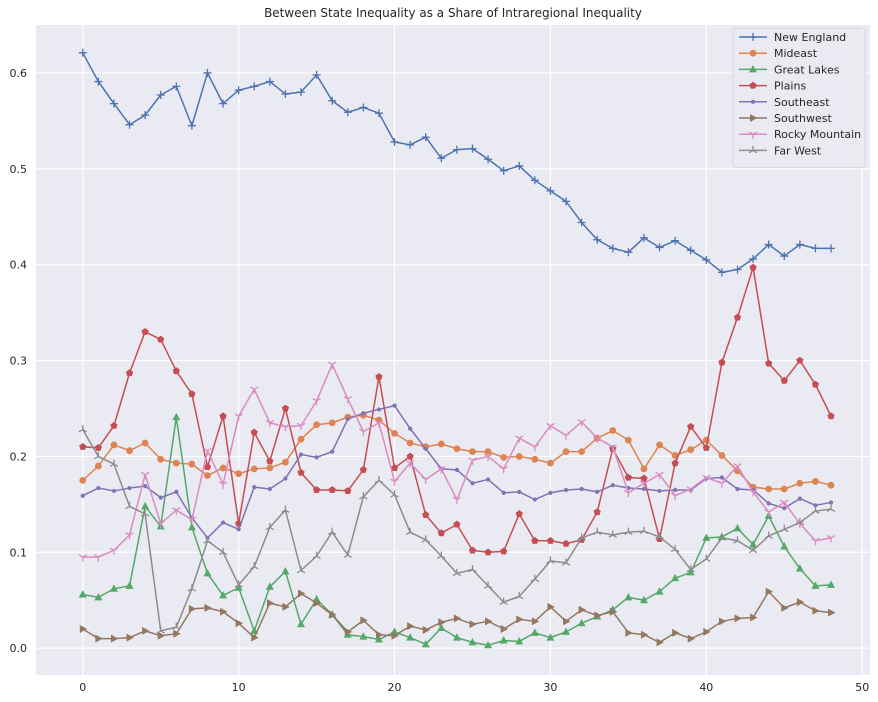 This screenshot has width=878, height=702. Describe the element at coordinates (82, 687) in the screenshot. I see `x-tick-label: 0` at that location.